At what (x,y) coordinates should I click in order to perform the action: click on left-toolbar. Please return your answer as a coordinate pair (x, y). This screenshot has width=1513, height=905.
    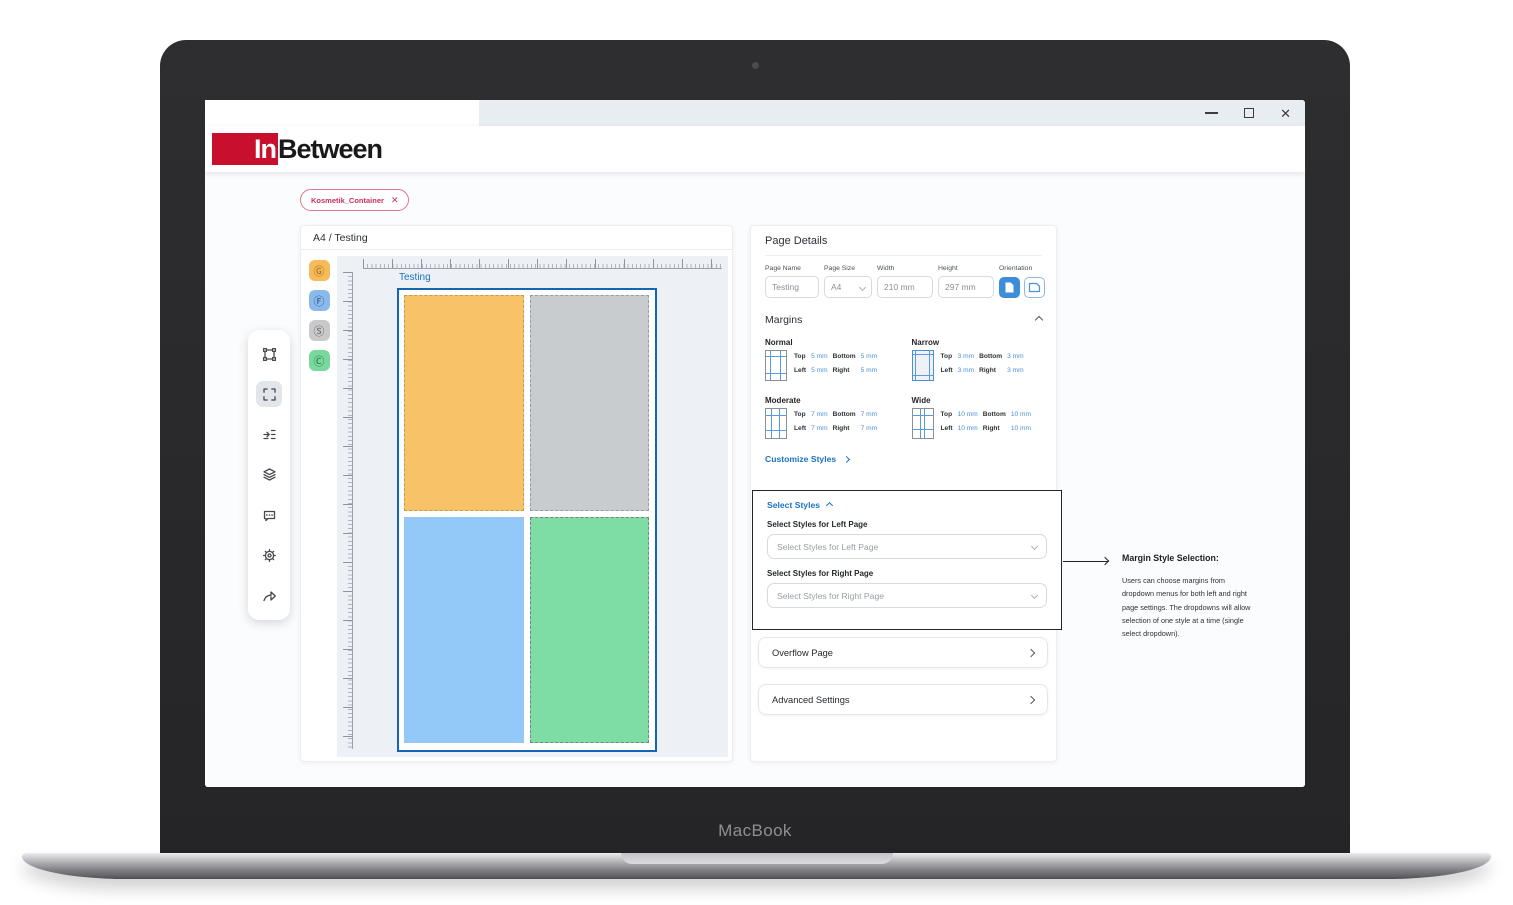
    Looking at the image, I should click on (269, 475).